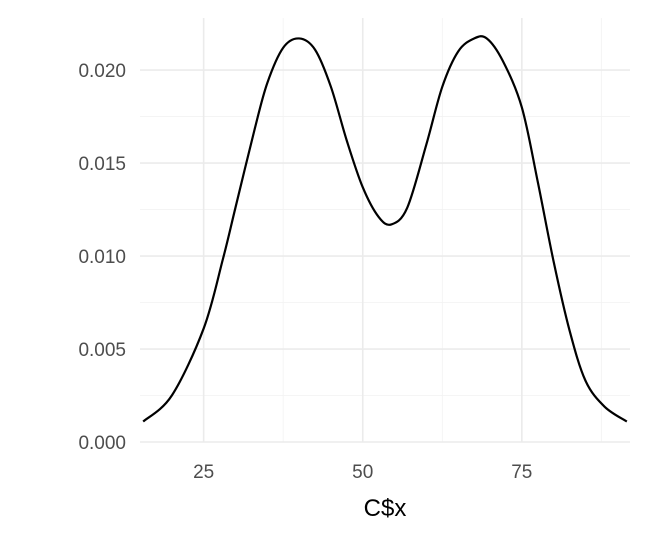 Image resolution: width=648 pixels, height=540 pixels. Describe the element at coordinates (102, 443) in the screenshot. I see `y-tick-label: 0.000` at that location.